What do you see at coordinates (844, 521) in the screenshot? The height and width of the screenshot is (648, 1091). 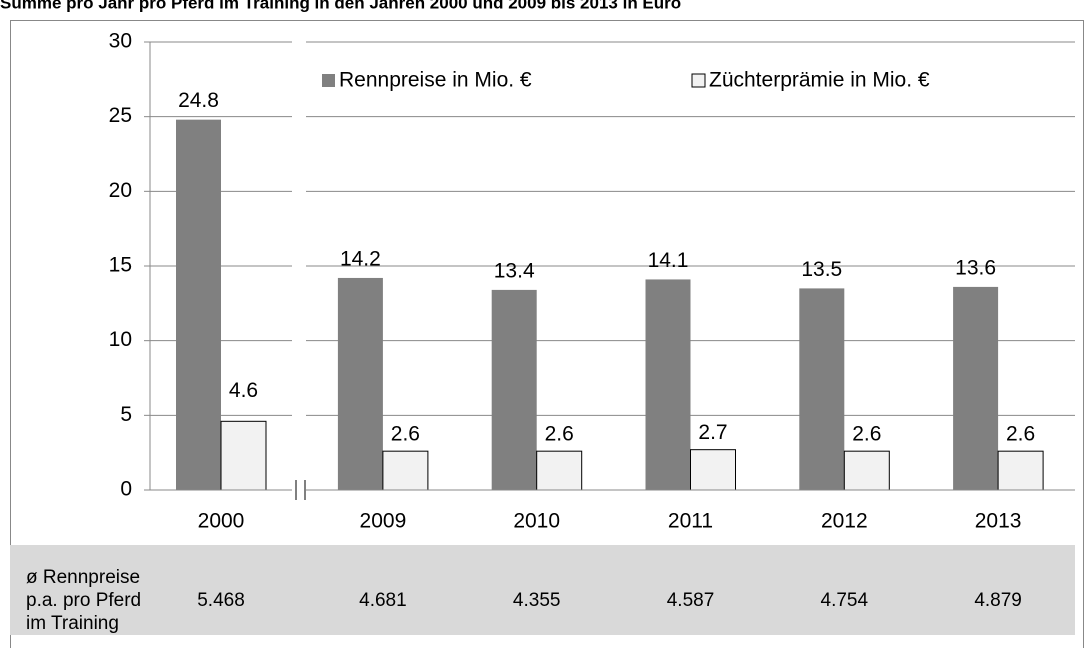 I see `x-tick-label: 2012` at bounding box center [844, 521].